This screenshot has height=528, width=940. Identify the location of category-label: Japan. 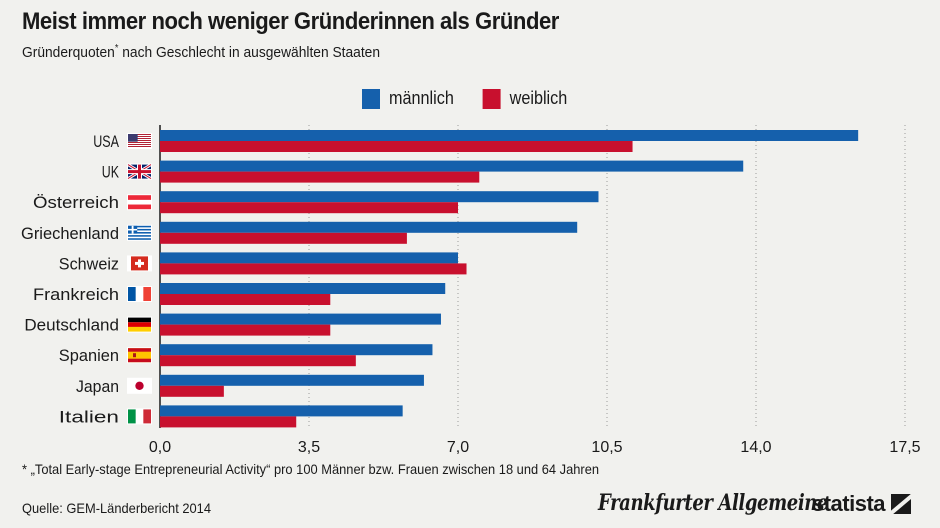
(97, 386).